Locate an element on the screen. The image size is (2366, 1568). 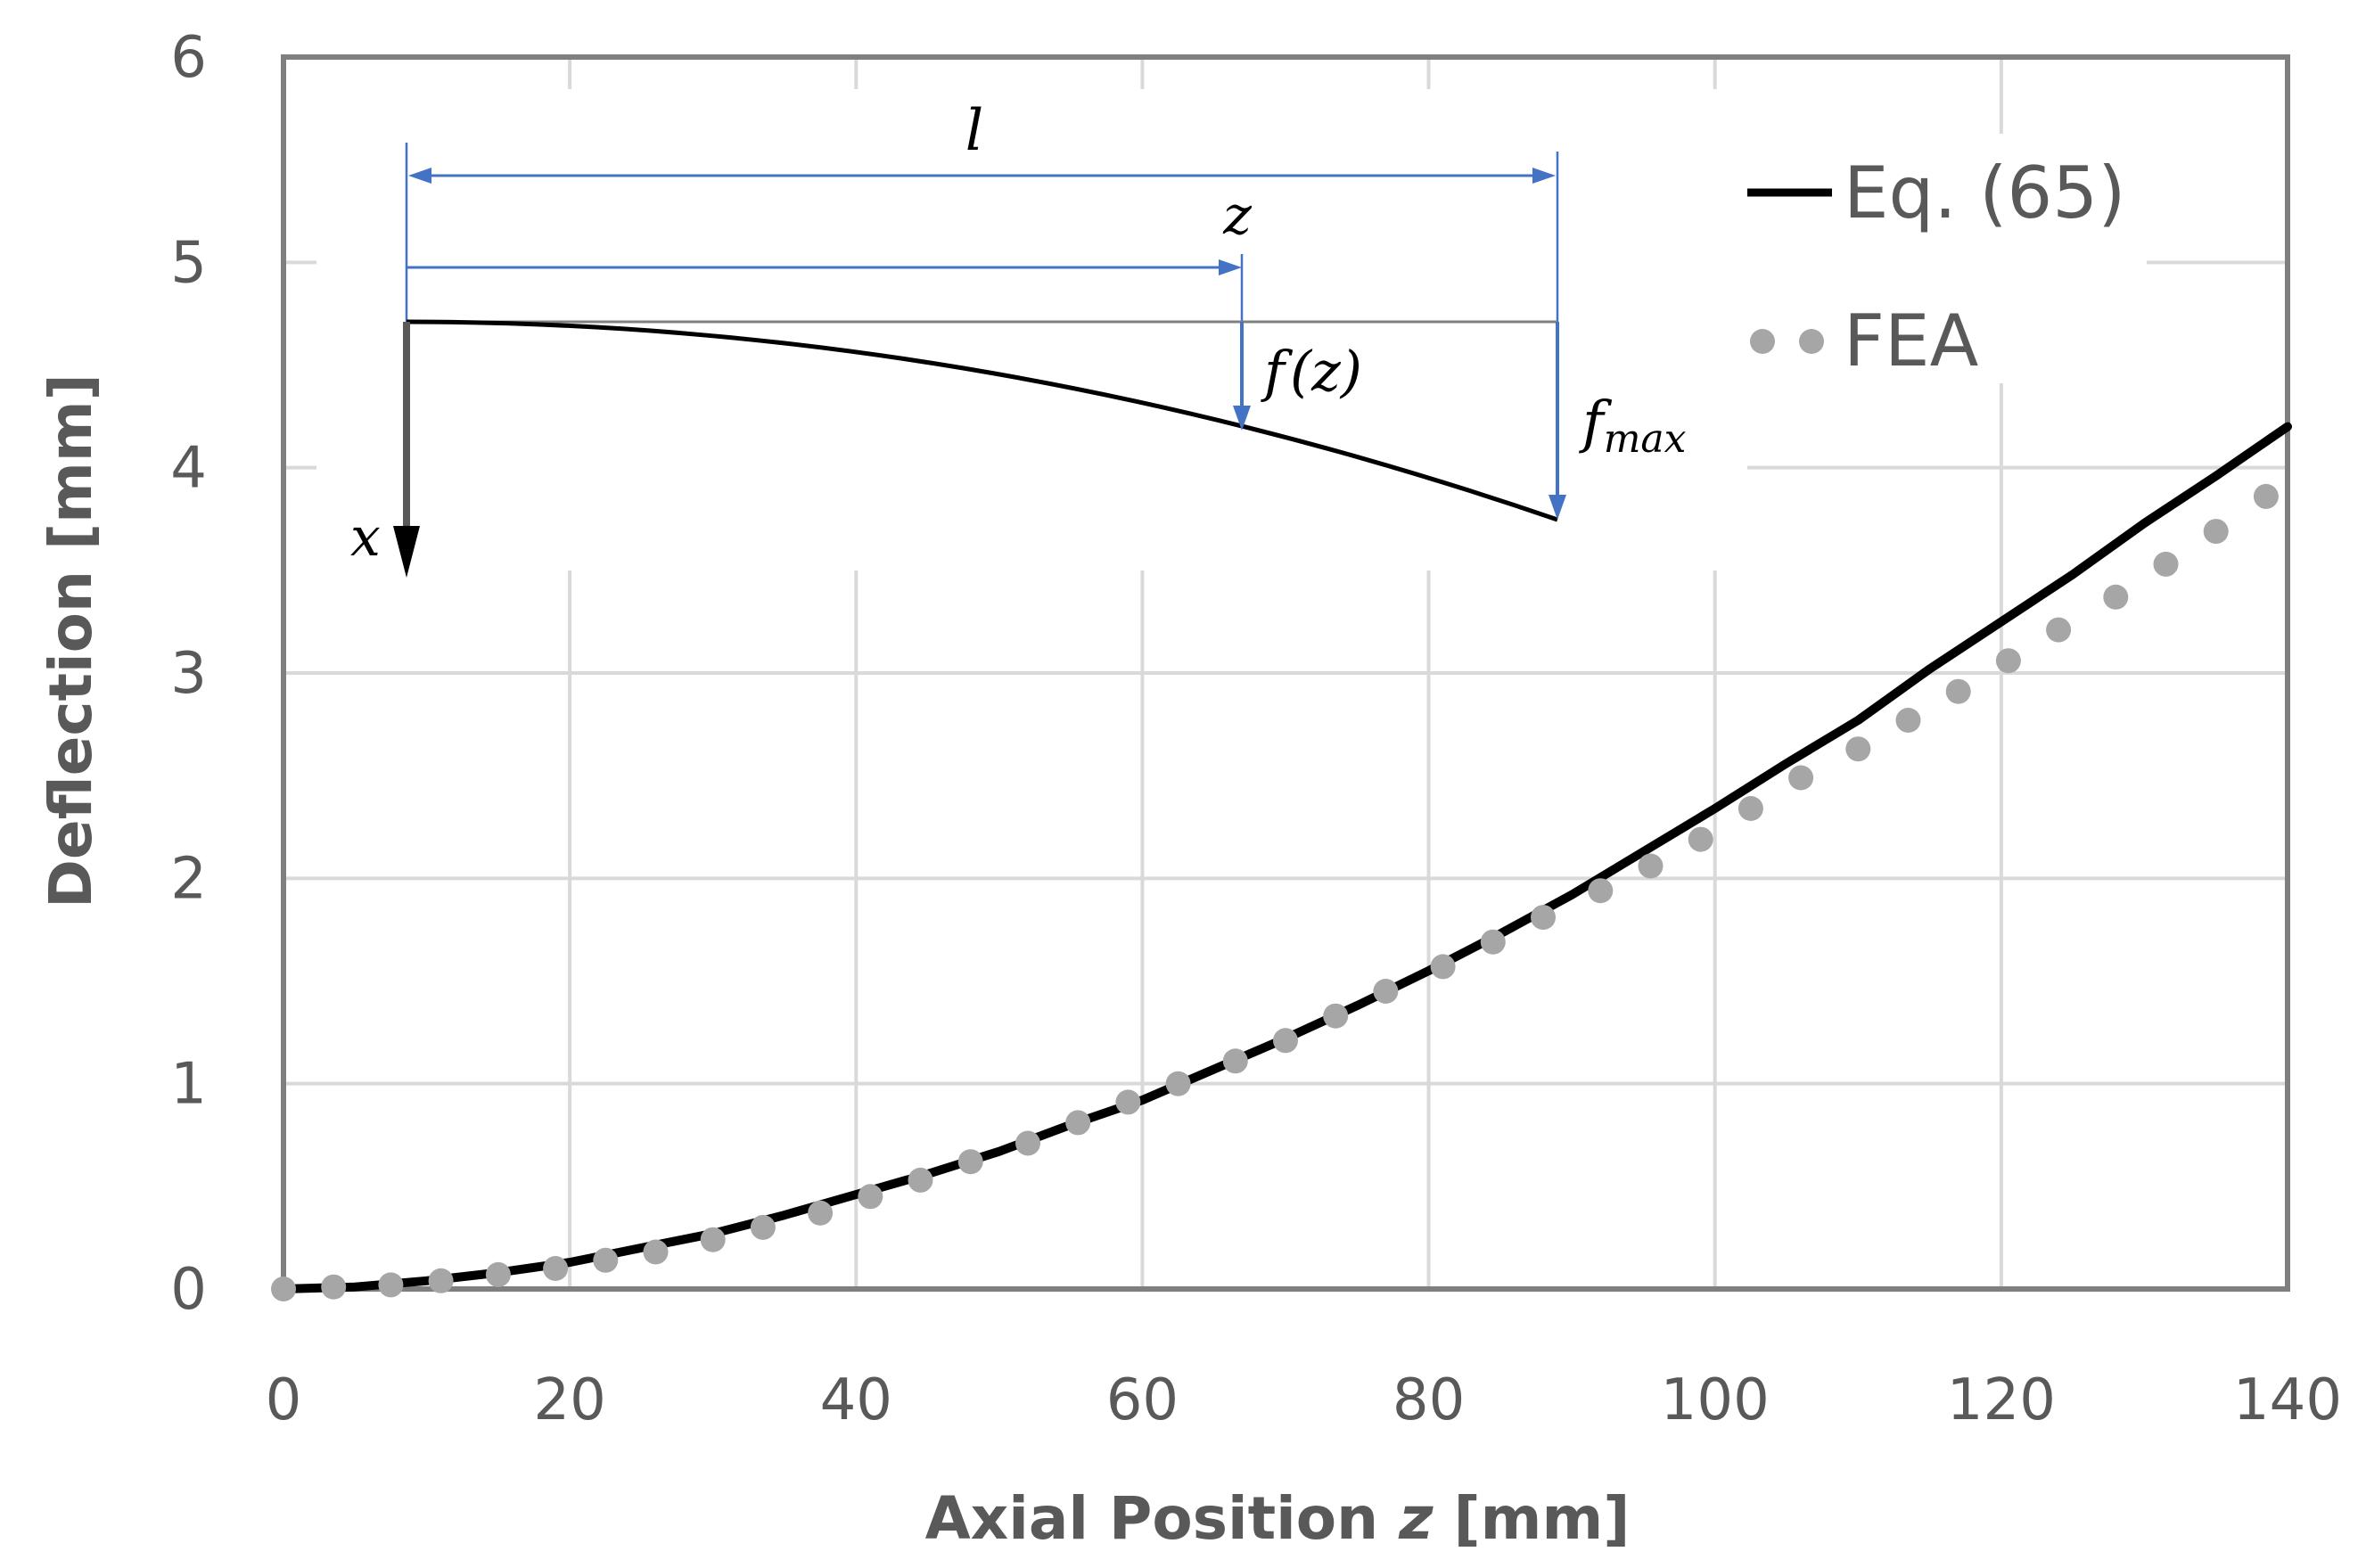
x-tick-label: 80 is located at coordinates (1428, 1400).